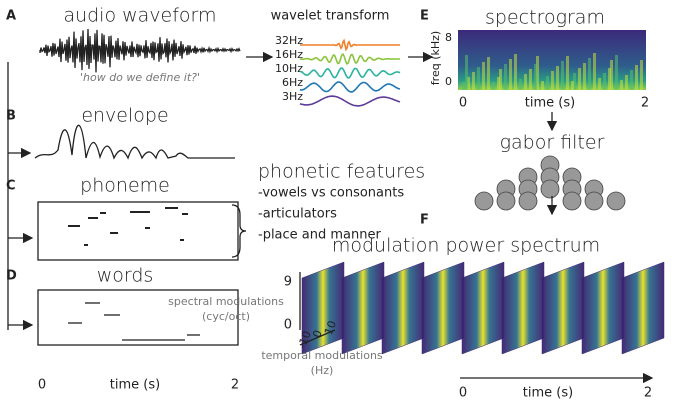 The image size is (686, 407). I want to click on panel-title: envelope, so click(124, 116).